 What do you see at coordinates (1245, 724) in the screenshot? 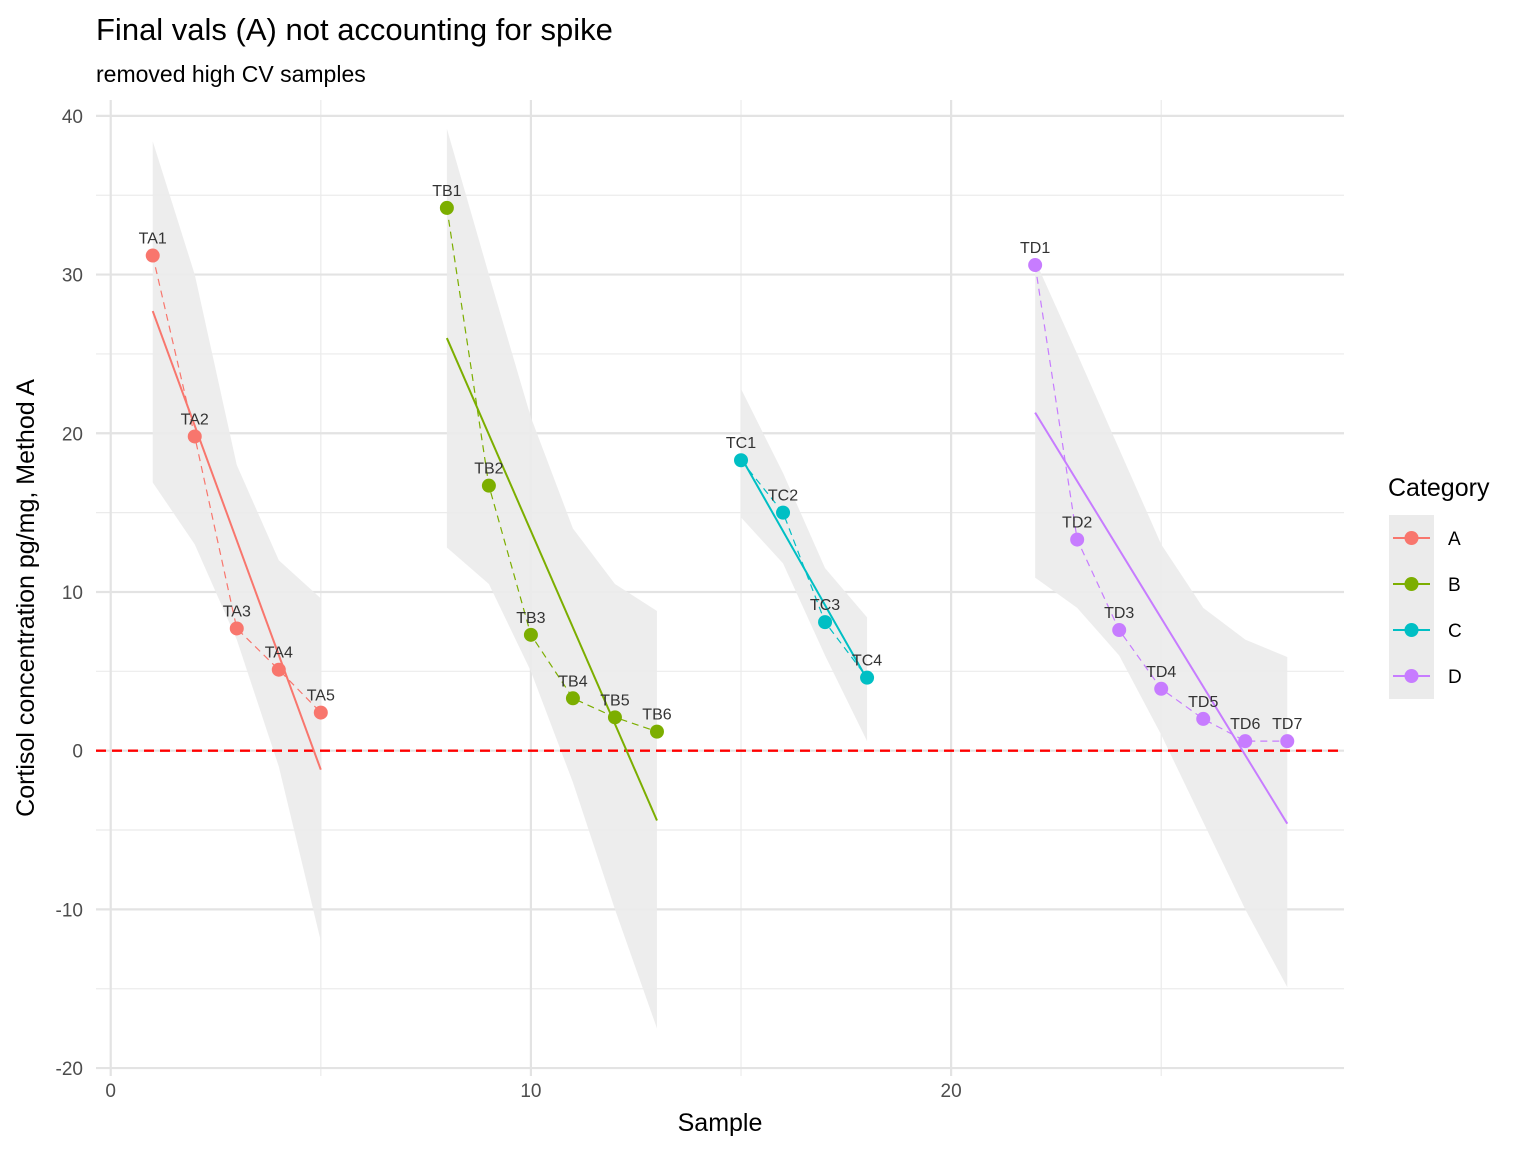
I see `point-label-TD6: TD6` at bounding box center [1245, 724].